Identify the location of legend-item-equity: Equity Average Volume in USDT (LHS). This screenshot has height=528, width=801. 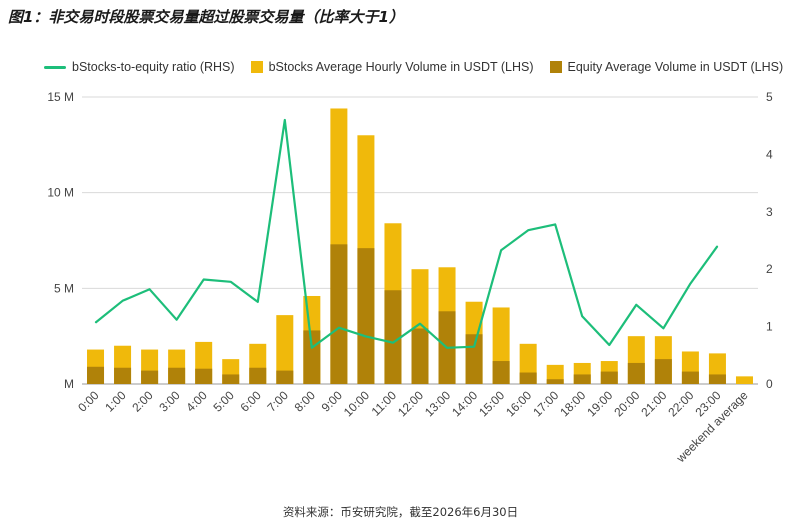
(666, 67).